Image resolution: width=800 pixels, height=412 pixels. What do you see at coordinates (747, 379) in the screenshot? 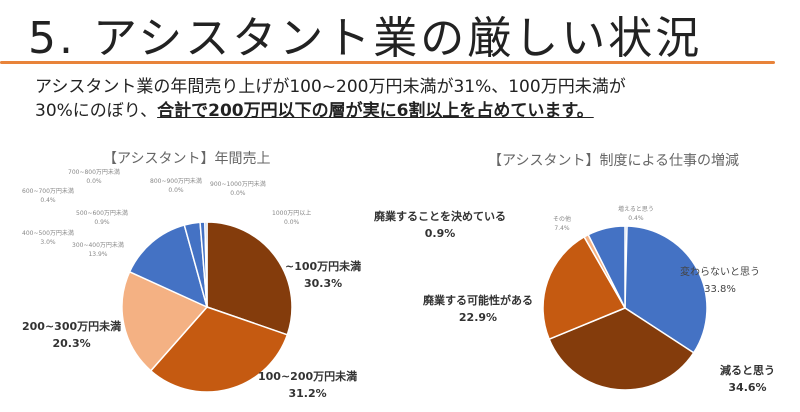
I see `c2-label-2: 減ると思う 34.6%` at bounding box center [747, 379].